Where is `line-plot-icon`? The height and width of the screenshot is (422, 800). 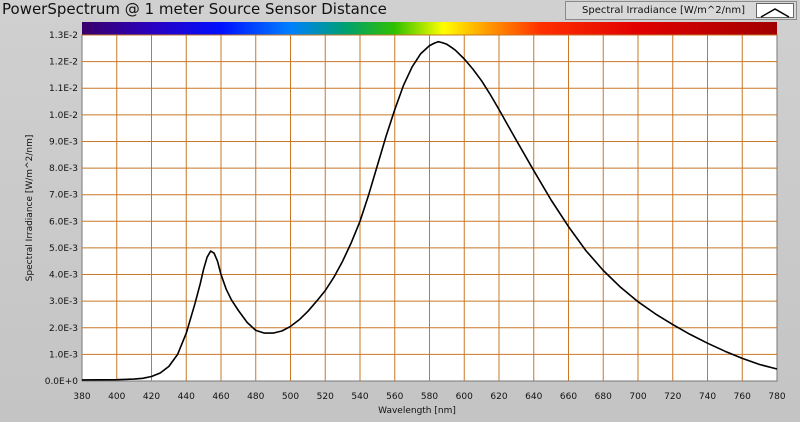
line-plot-icon is located at coordinates (775, 10).